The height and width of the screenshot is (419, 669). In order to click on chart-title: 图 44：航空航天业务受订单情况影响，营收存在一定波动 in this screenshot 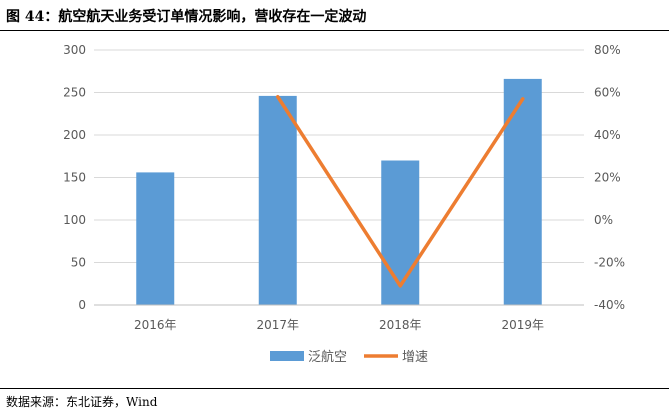, I will do `click(186, 17)`.